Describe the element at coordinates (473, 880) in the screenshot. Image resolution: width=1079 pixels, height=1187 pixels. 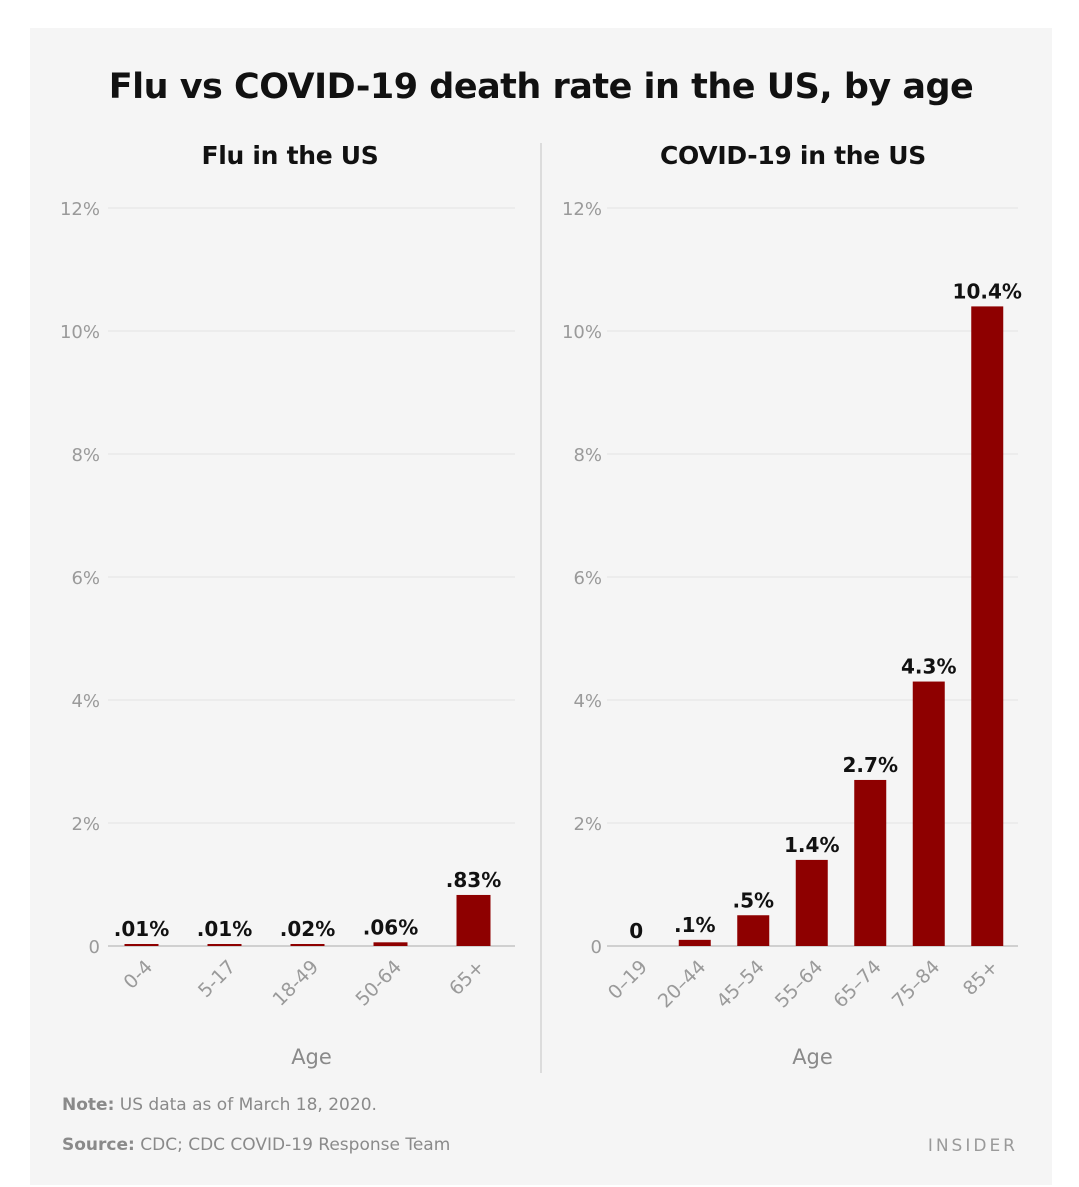
I see `data-label: .83%` at that location.